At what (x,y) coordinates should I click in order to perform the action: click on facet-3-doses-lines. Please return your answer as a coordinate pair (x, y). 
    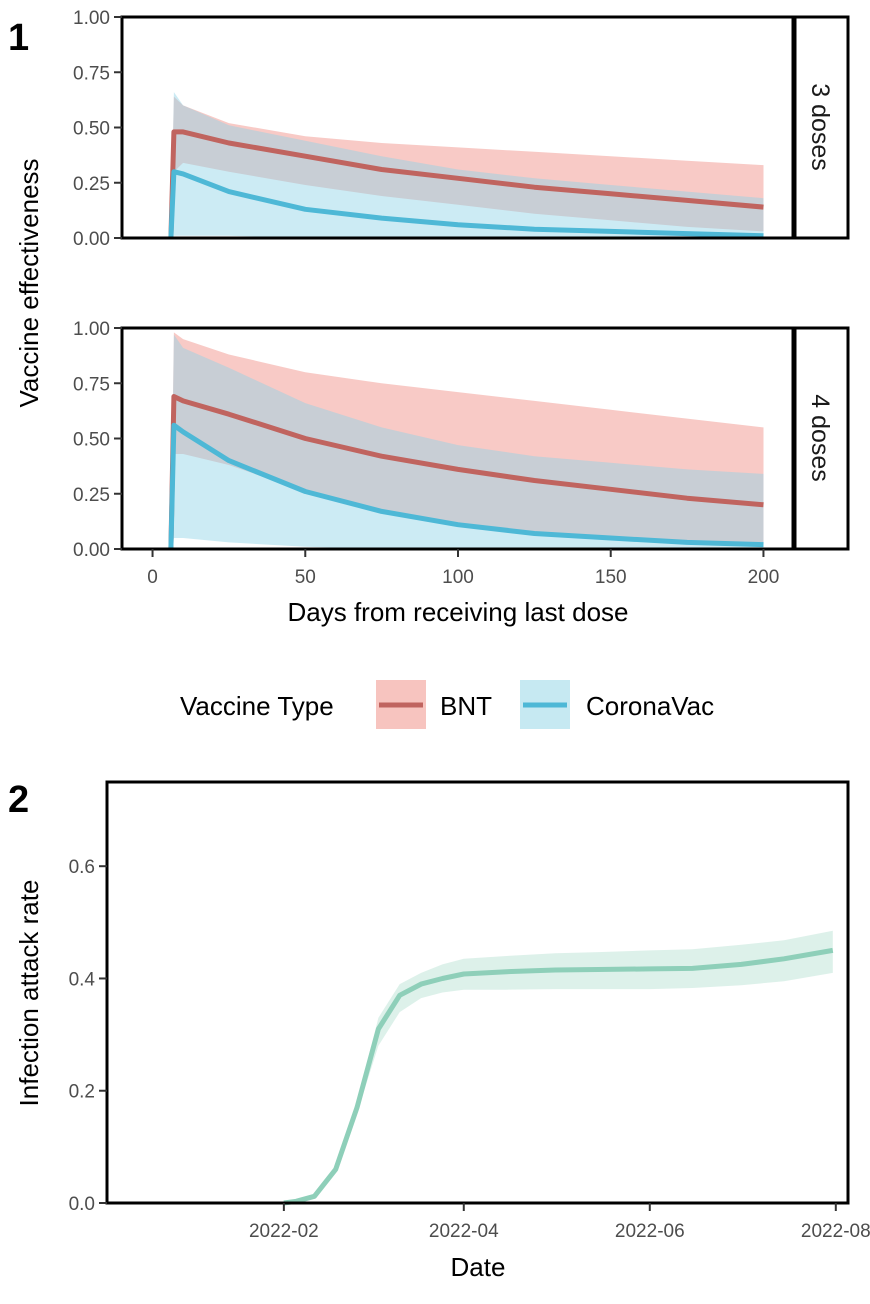
    Looking at the image, I should click on (466, 184).